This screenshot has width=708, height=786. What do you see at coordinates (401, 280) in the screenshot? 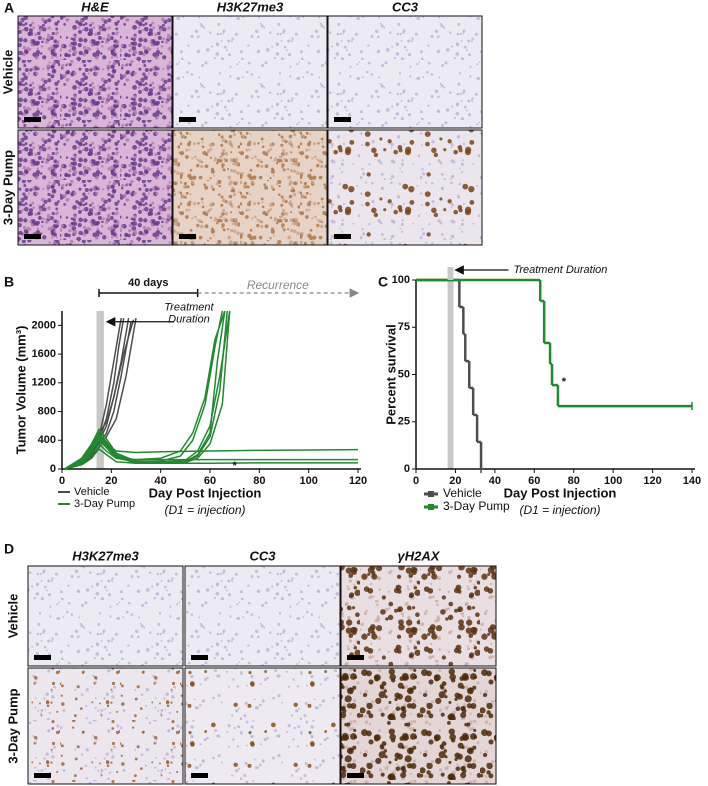
I see `y-tick-label: 100` at bounding box center [401, 280].